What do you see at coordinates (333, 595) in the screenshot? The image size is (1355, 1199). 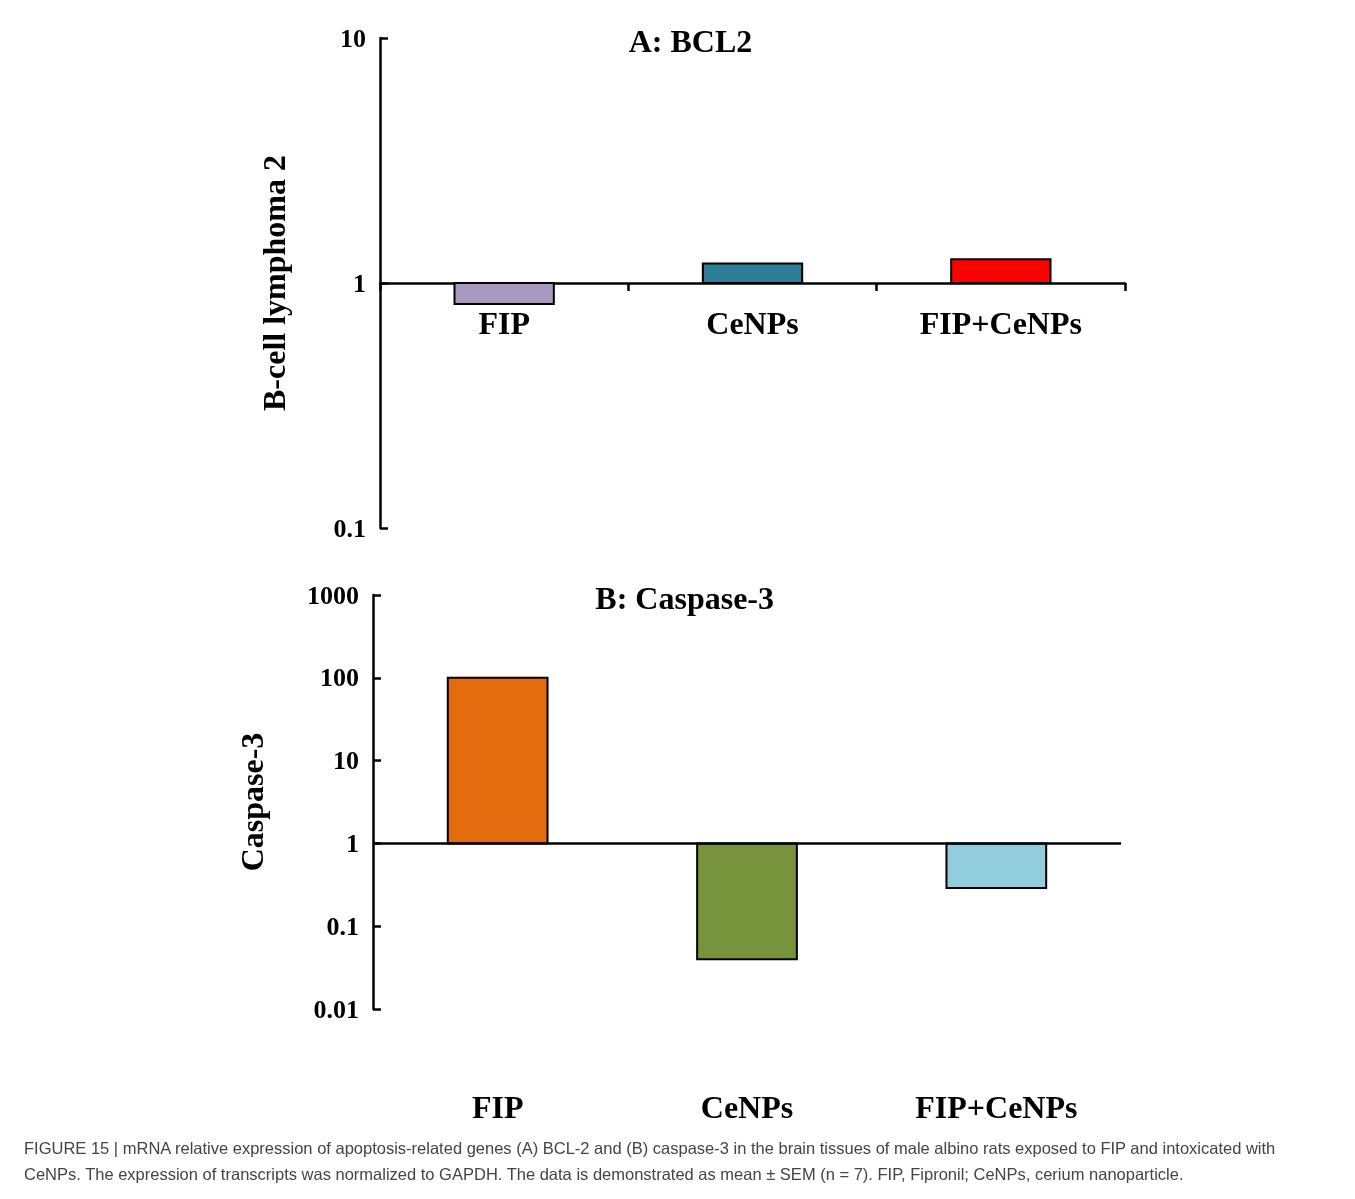 I see `y-tick-label: 1000` at bounding box center [333, 595].